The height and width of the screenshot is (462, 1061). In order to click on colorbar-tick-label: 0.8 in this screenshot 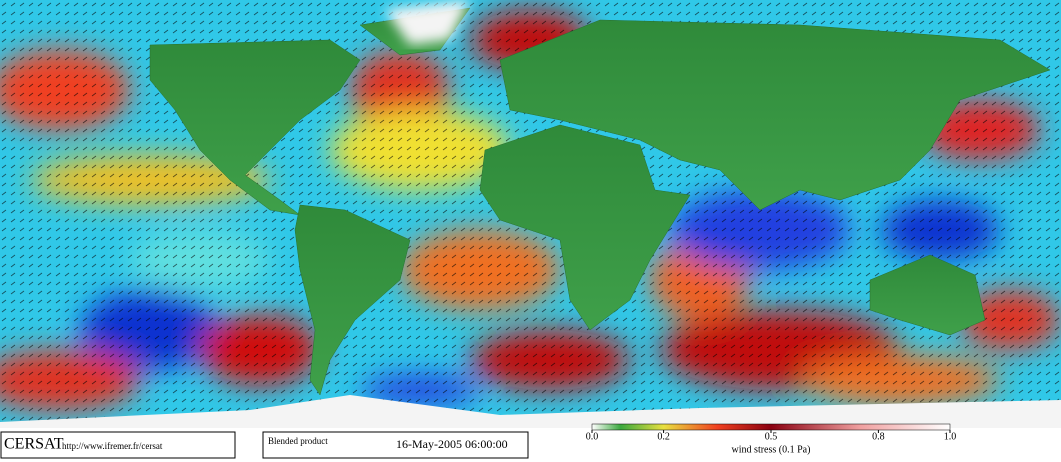, I will do `click(878, 436)`.